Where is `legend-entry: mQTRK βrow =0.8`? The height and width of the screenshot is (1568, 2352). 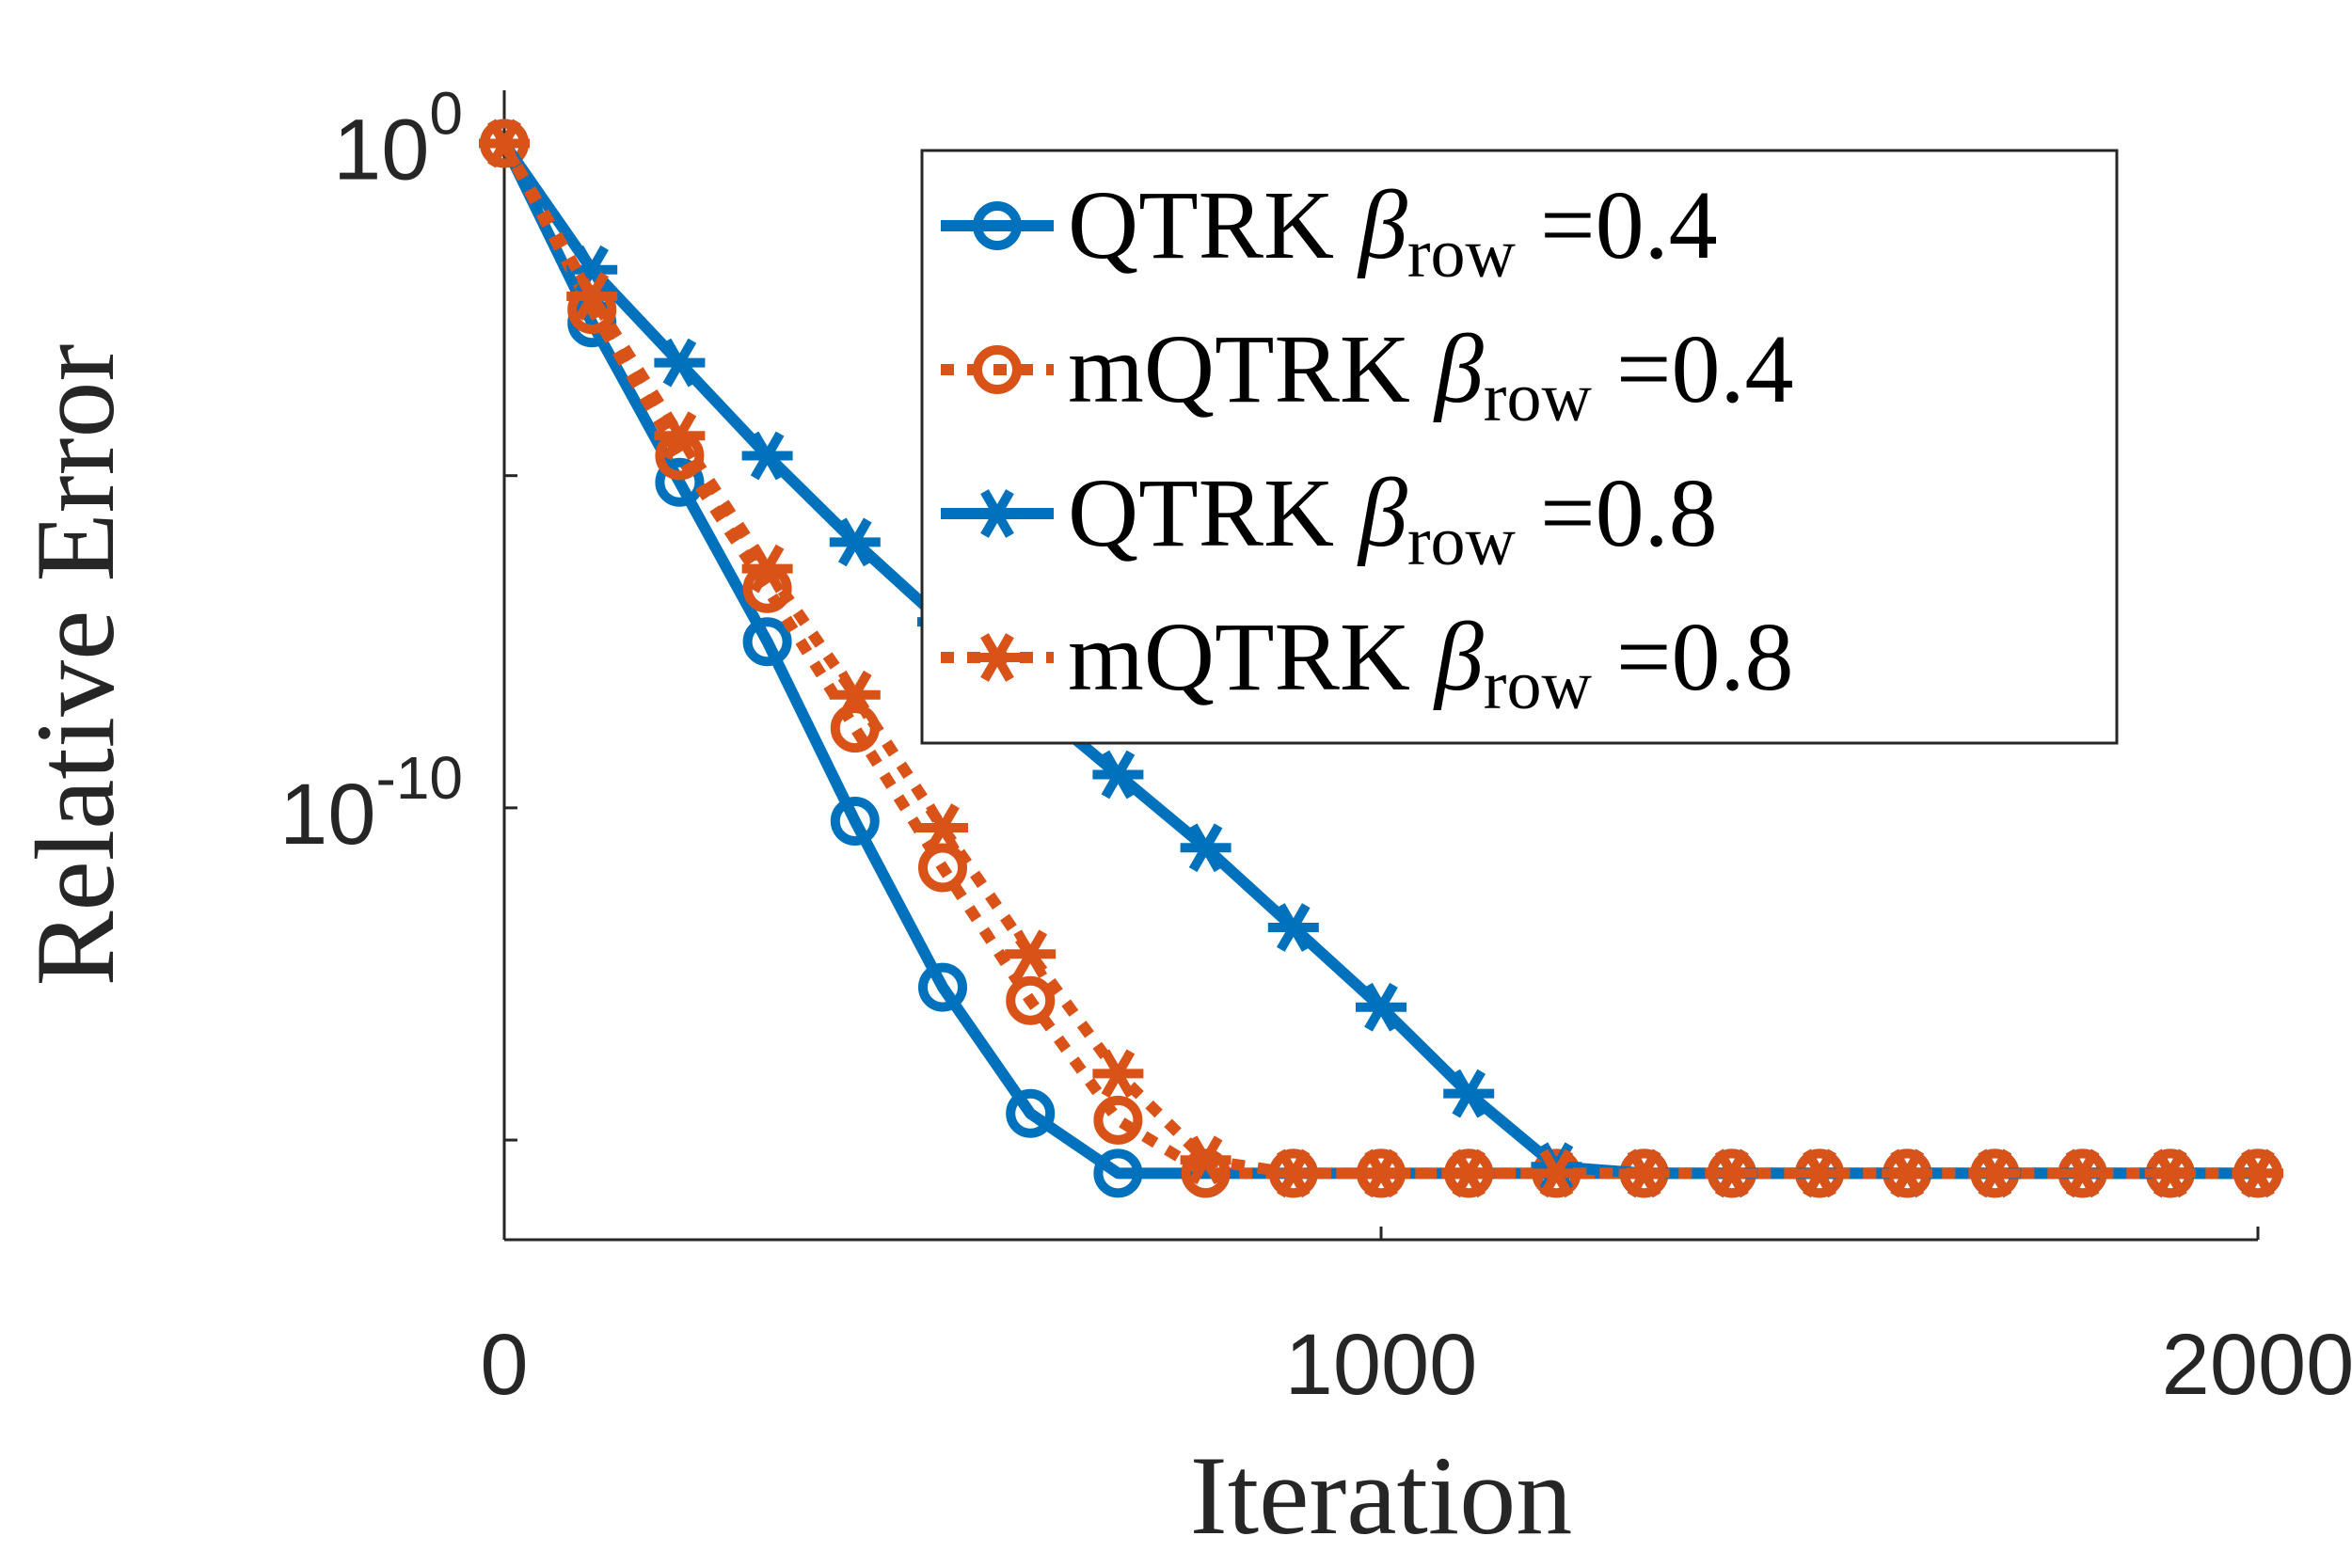 legend-entry: mQTRK βrow =0.8 is located at coordinates (1367, 663).